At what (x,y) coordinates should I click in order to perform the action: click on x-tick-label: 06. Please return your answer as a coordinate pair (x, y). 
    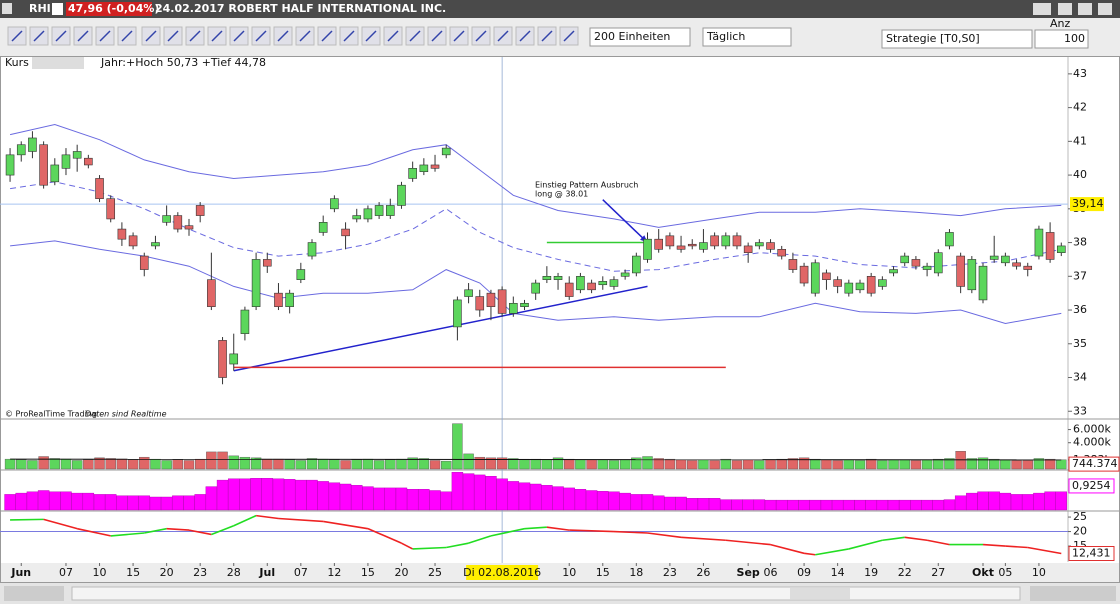
    Looking at the image, I should click on (771, 572).